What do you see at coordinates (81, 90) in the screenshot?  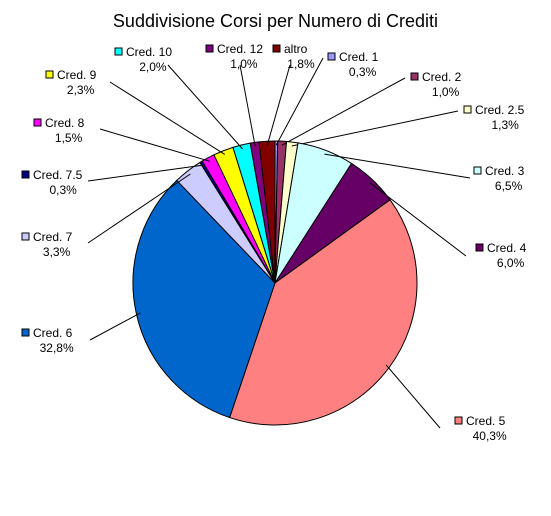 I see `slice-value-label: 2,3%` at bounding box center [81, 90].